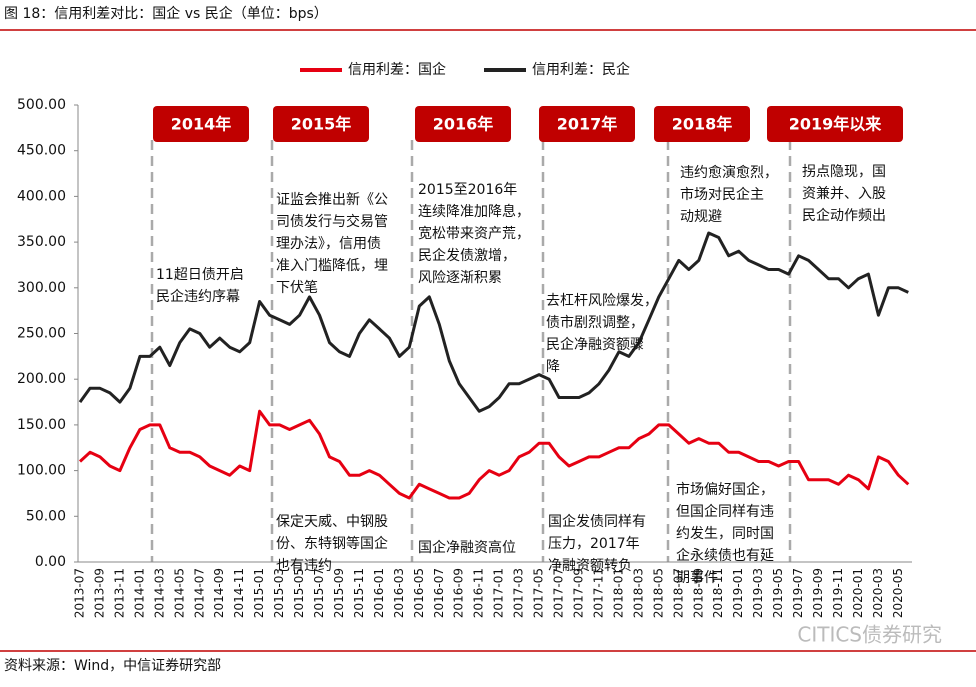 This screenshot has width=976, height=687. Describe the element at coordinates (41, 196) in the screenshot. I see `y-tick-label: 400.00` at that location.